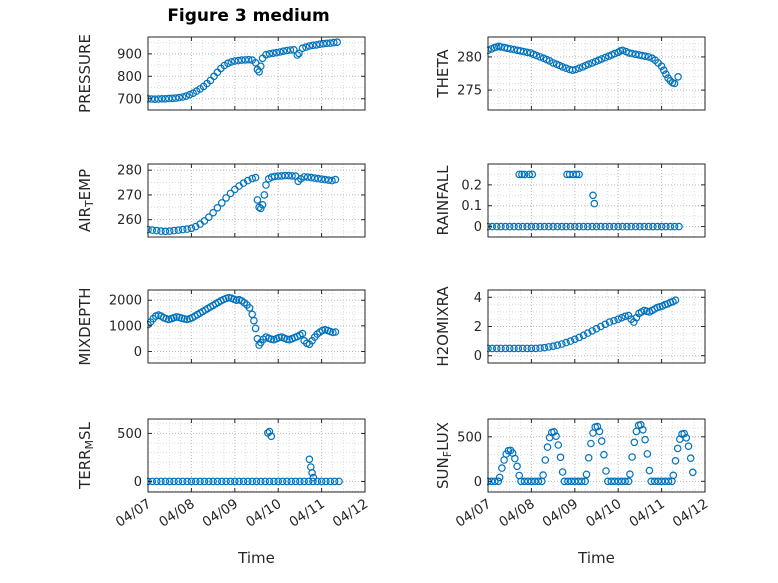  What do you see at coordinates (443, 200) in the screenshot?
I see `y-axis-label-rainfall: RAINFALL` at bounding box center [443, 200].